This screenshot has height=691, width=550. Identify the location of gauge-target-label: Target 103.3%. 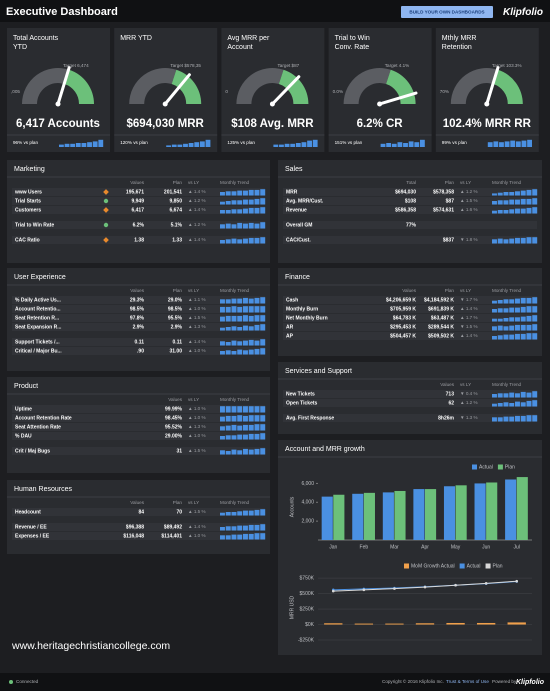
(507, 65).